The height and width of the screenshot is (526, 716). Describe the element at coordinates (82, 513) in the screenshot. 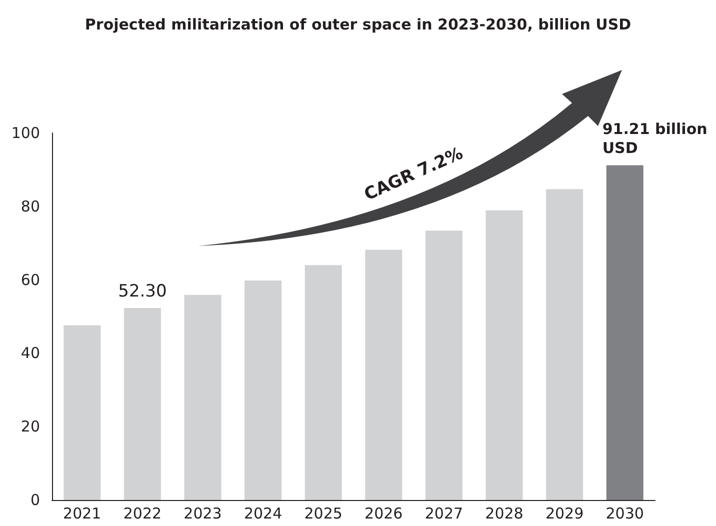

I see `x-tick-label: 2021` at that location.